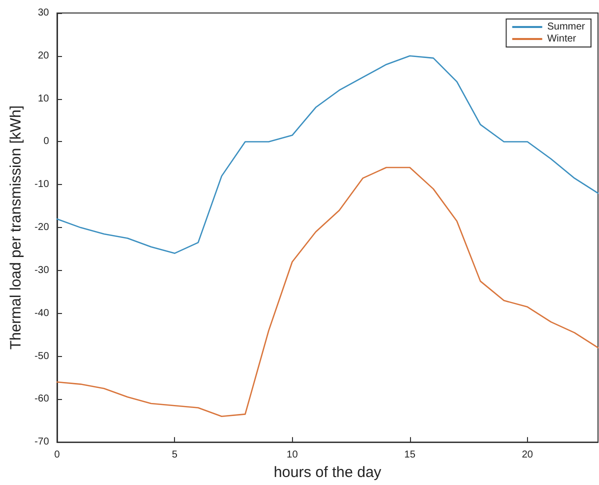 This screenshot has height=485, width=599. I want to click on y-tick-label: 10, so click(44, 98).